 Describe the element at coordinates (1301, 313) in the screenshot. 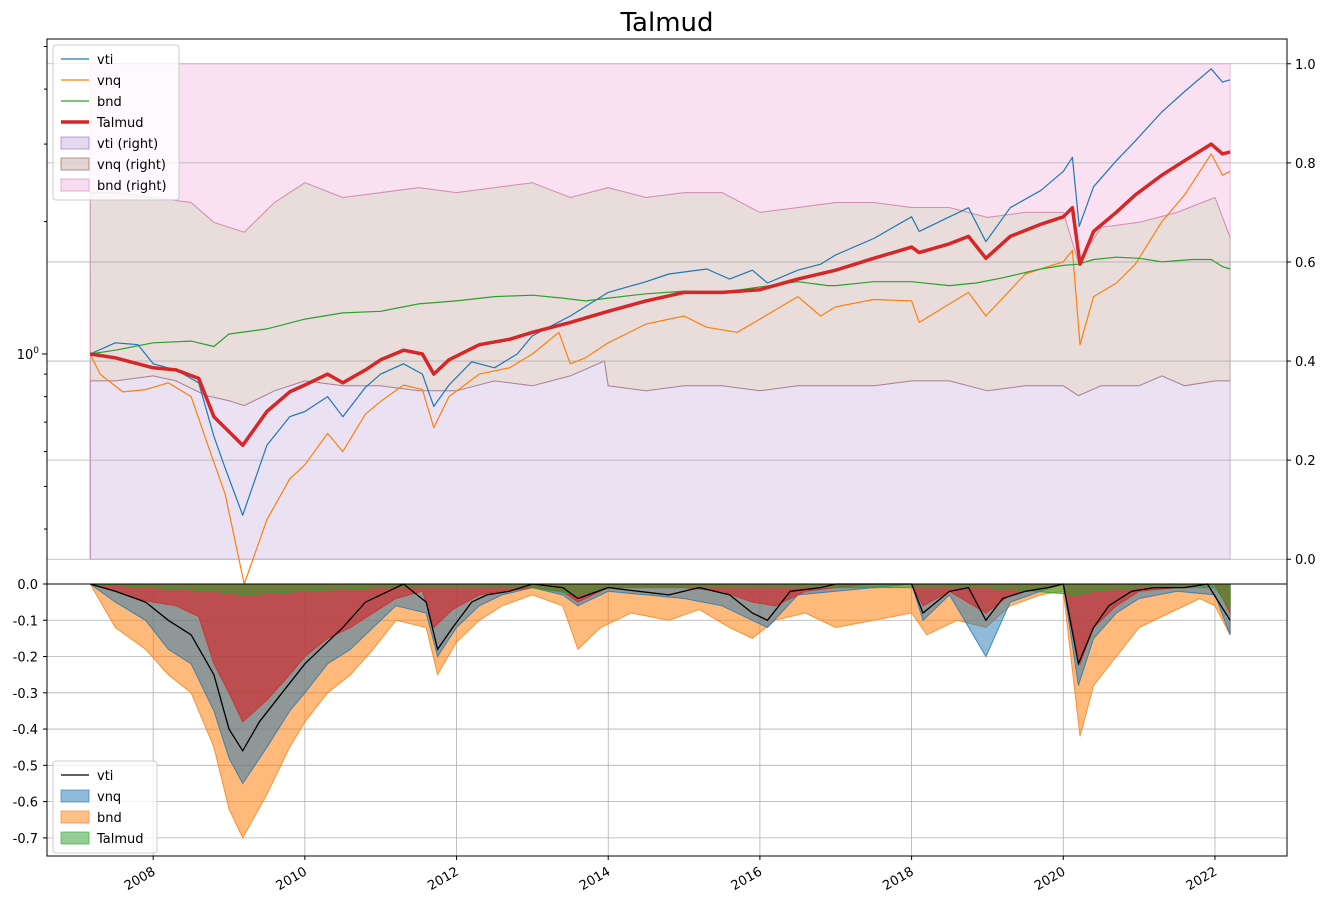

I see `right-y-axis: 0.0 0.2 0.4 0.6 0.8 1.0` at that location.